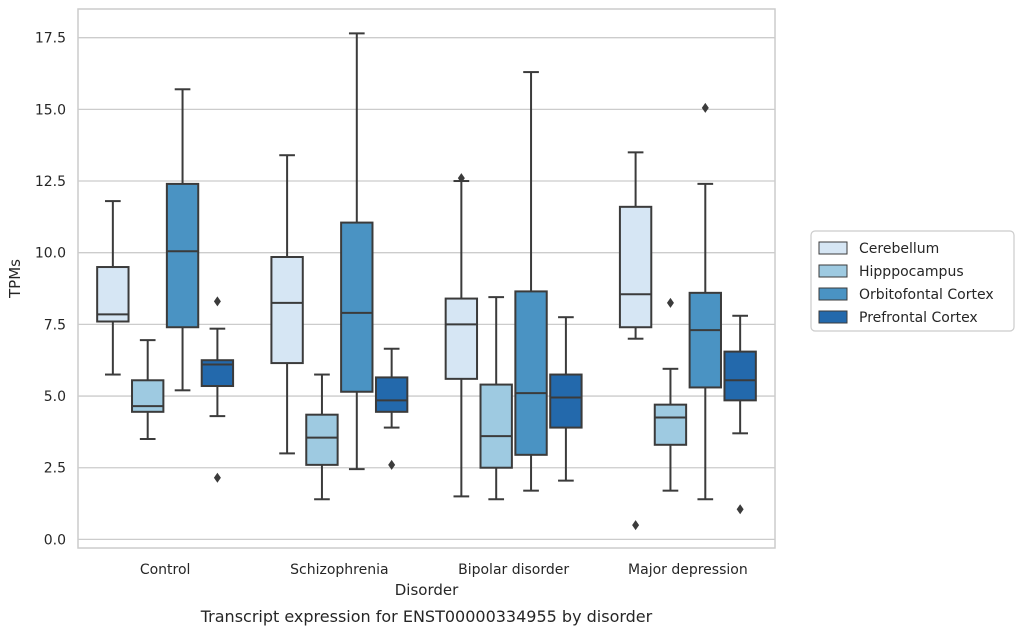 The width and height of the screenshot is (1023, 634). Describe the element at coordinates (165, 570) in the screenshot. I see `x-tick-label: Control` at that location.